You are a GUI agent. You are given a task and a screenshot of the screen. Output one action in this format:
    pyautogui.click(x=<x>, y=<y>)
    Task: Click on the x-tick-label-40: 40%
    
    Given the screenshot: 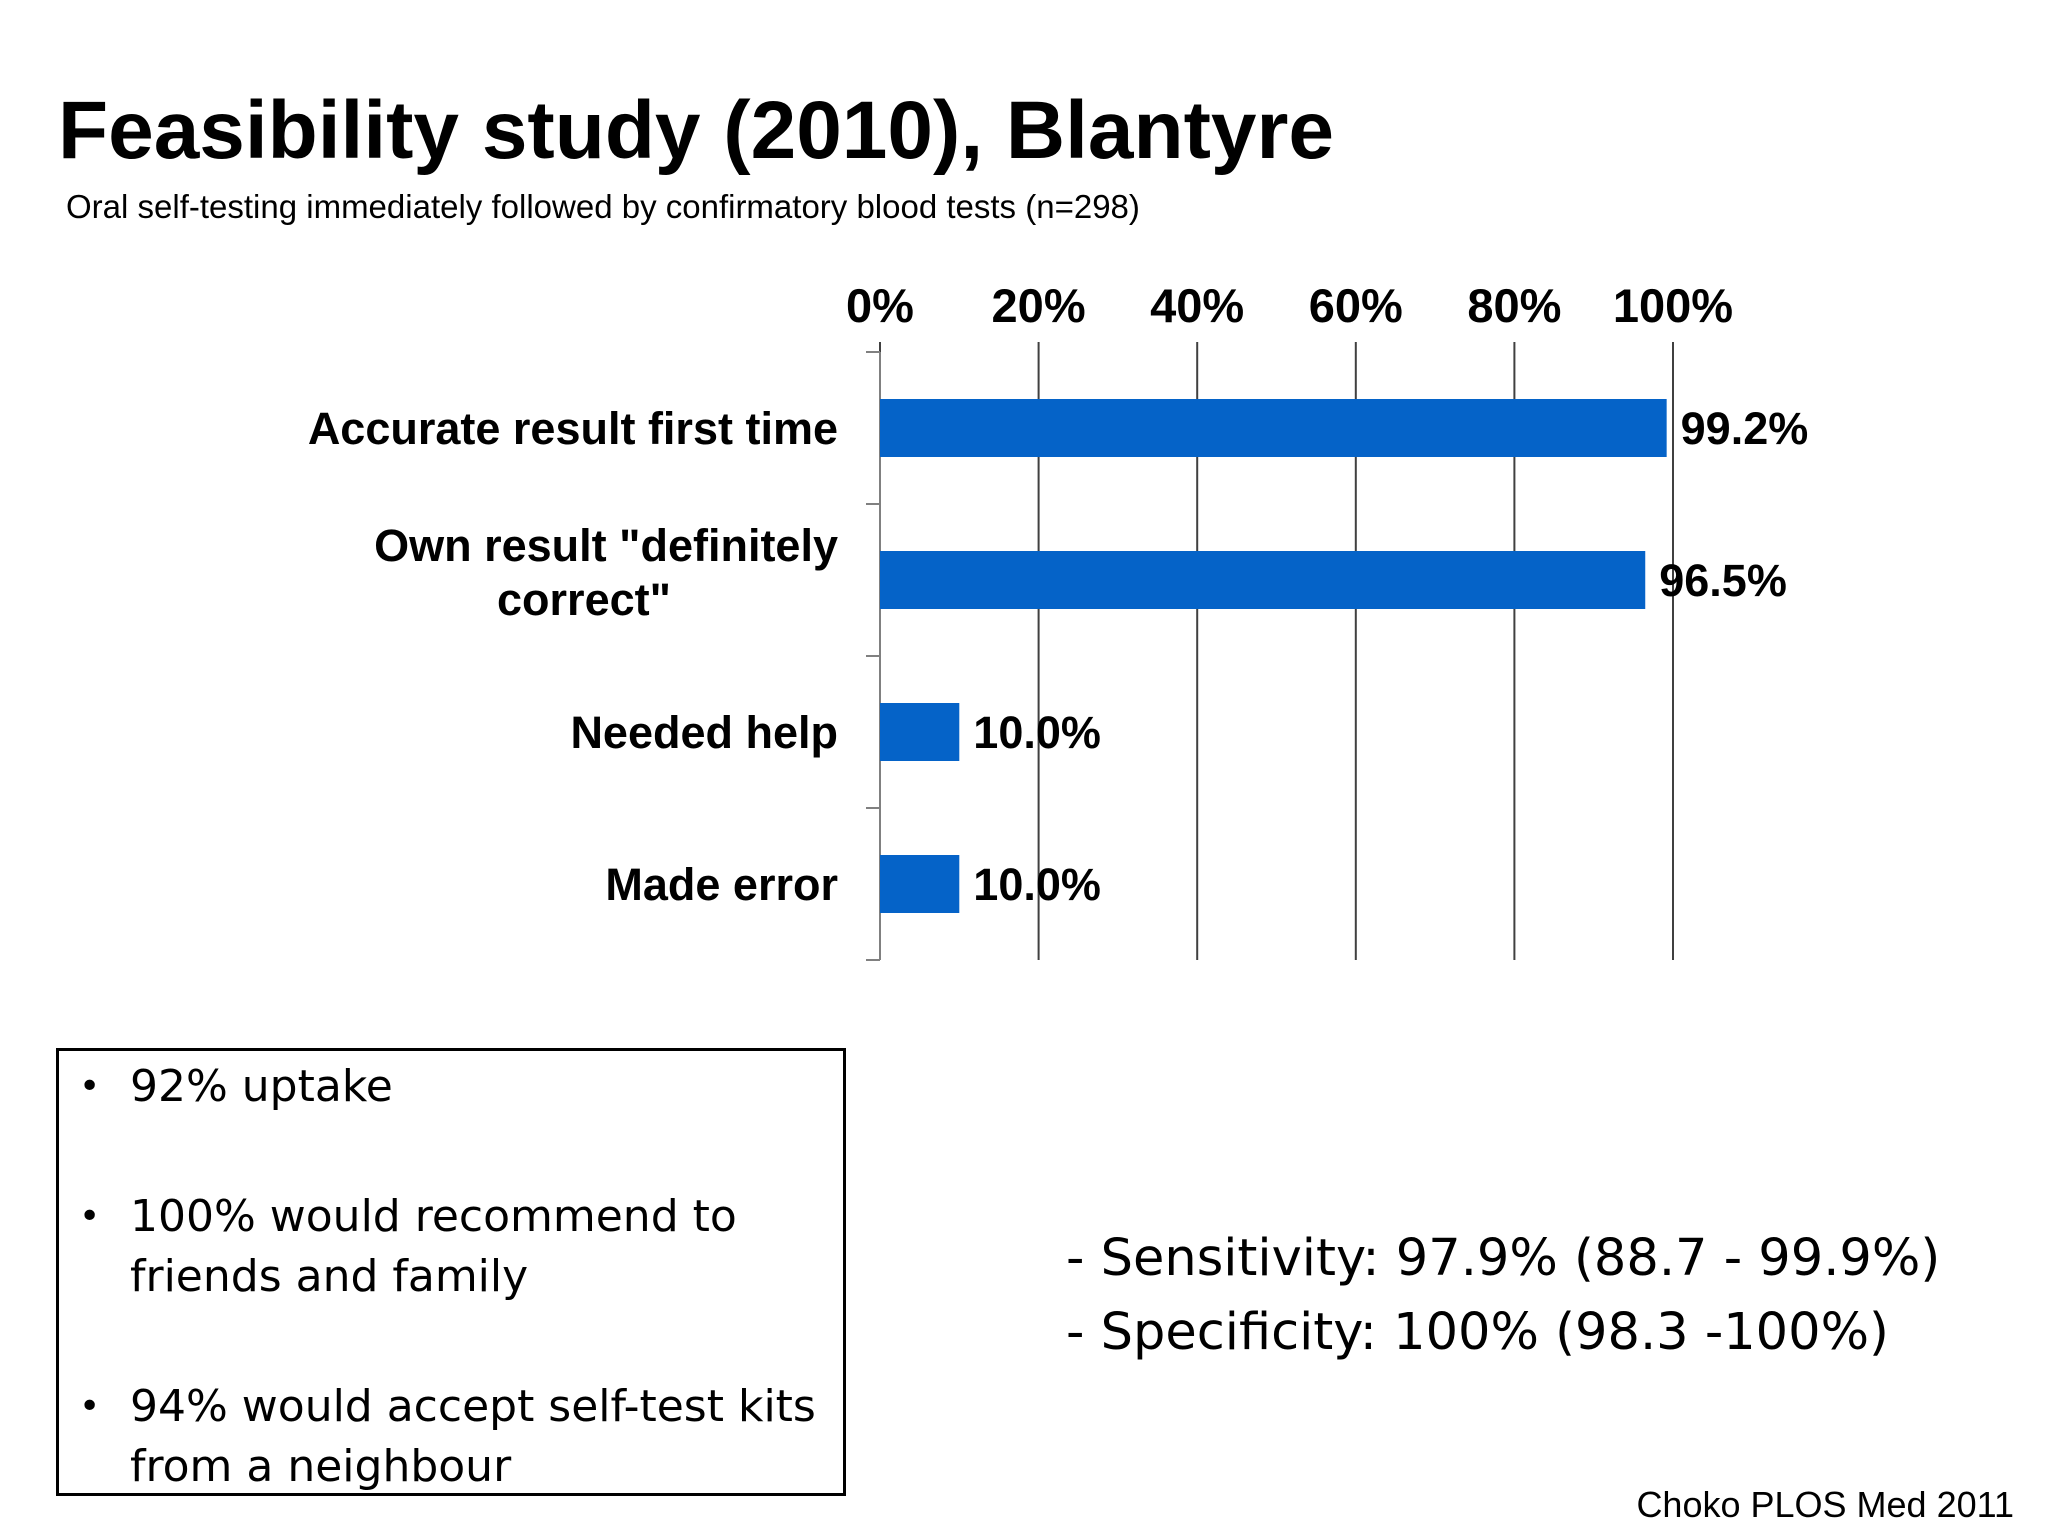 What is the action you would take?
    pyautogui.click(x=1197, y=305)
    